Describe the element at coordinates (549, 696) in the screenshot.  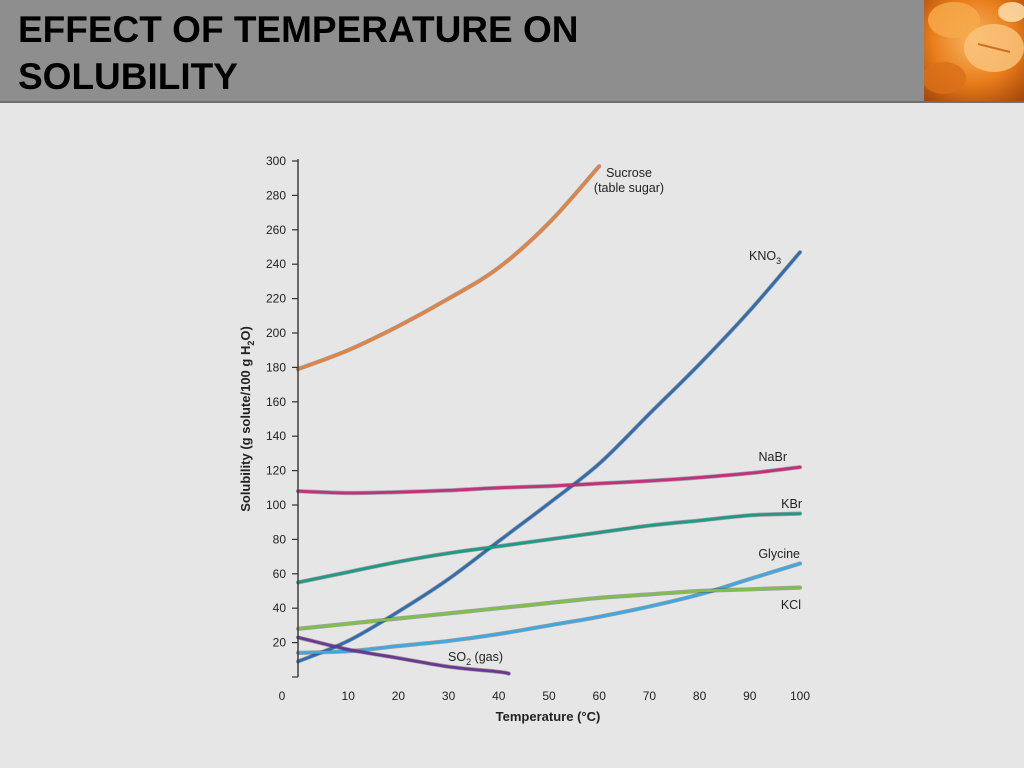
I see `x-tick-label: 50` at that location.